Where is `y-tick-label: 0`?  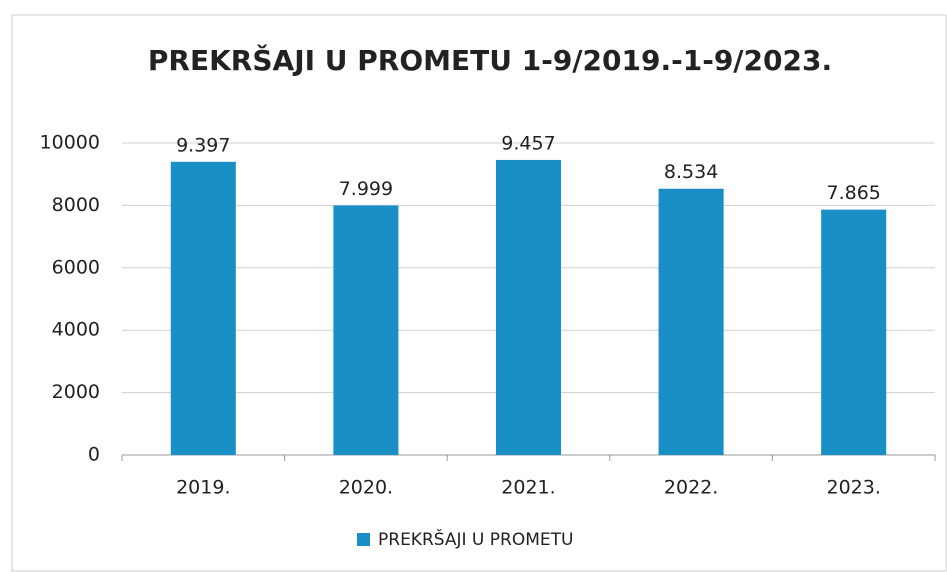 y-tick-label: 0 is located at coordinates (94, 455).